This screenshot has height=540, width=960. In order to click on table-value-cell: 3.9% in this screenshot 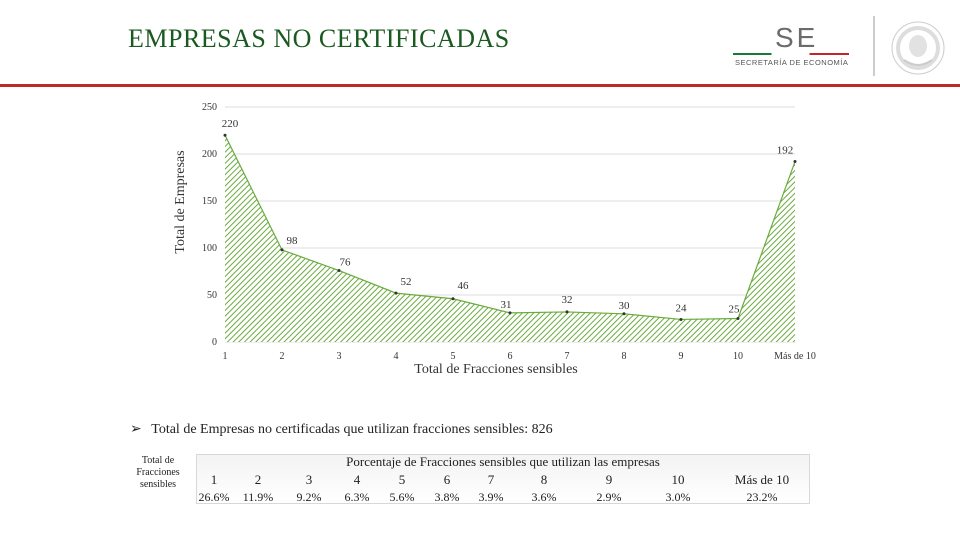, I will do `click(491, 496)`.